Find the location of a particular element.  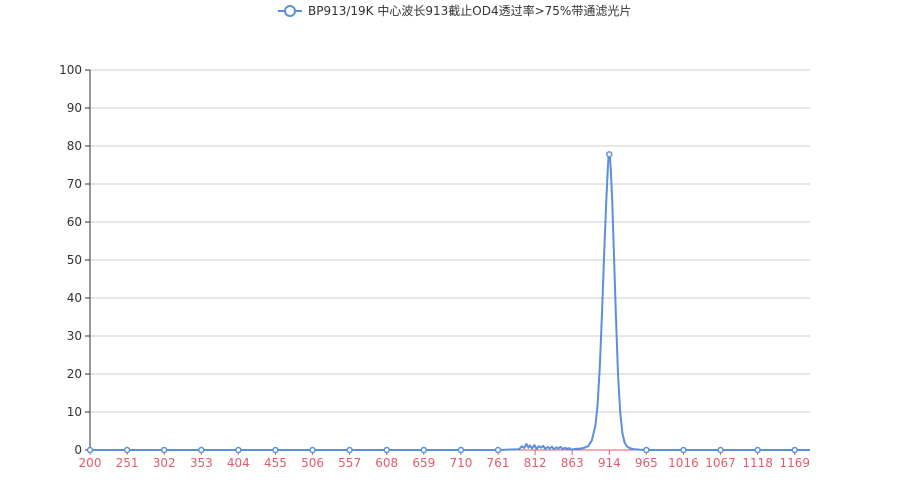

legend-circle-marker is located at coordinates (290, 11).